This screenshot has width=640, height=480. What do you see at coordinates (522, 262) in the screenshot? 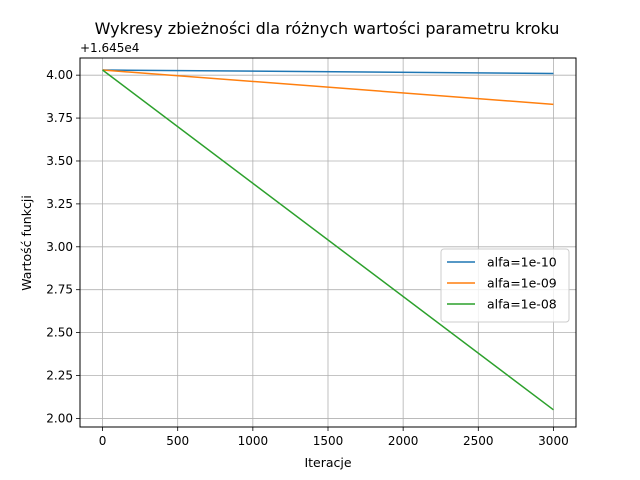
I see `legend-label-0: alfa=1e-10` at bounding box center [522, 262].